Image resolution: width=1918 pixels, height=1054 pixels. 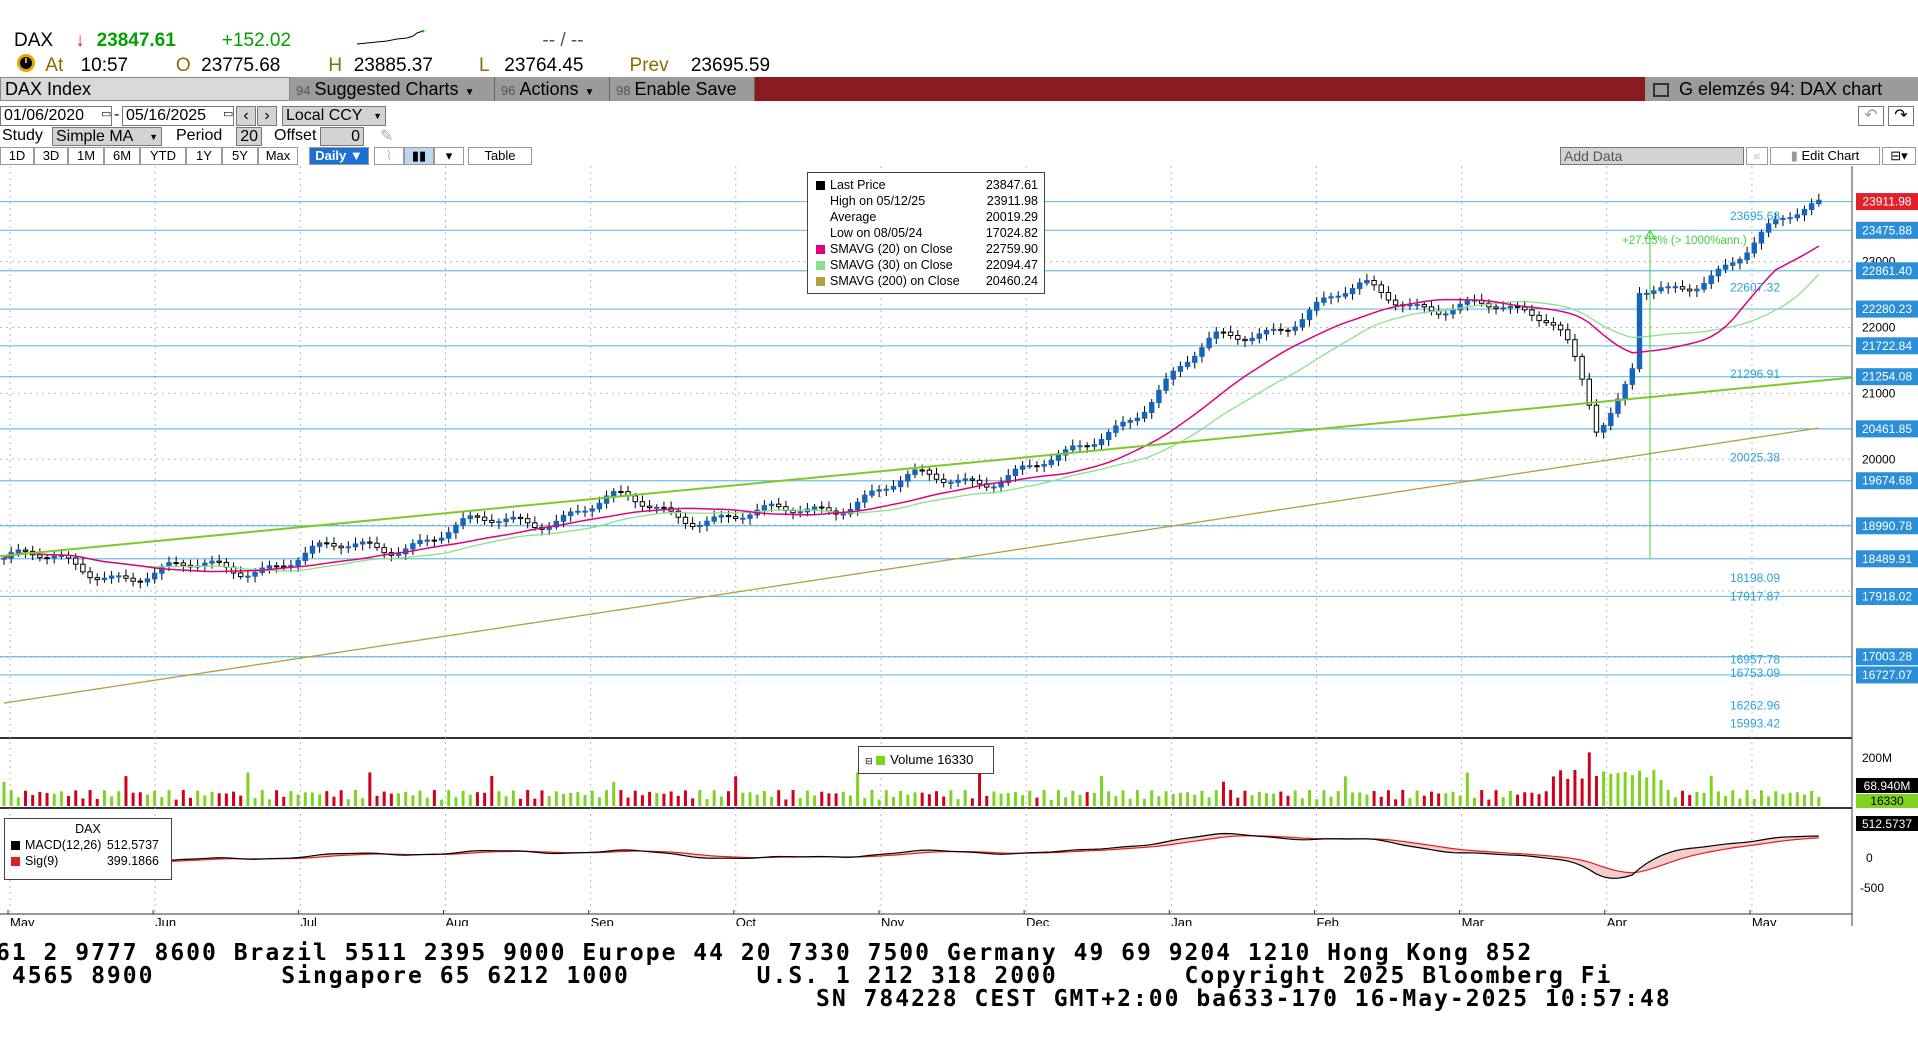 What do you see at coordinates (1755, 216) in the screenshot?
I see `level-label: 23695.68` at bounding box center [1755, 216].